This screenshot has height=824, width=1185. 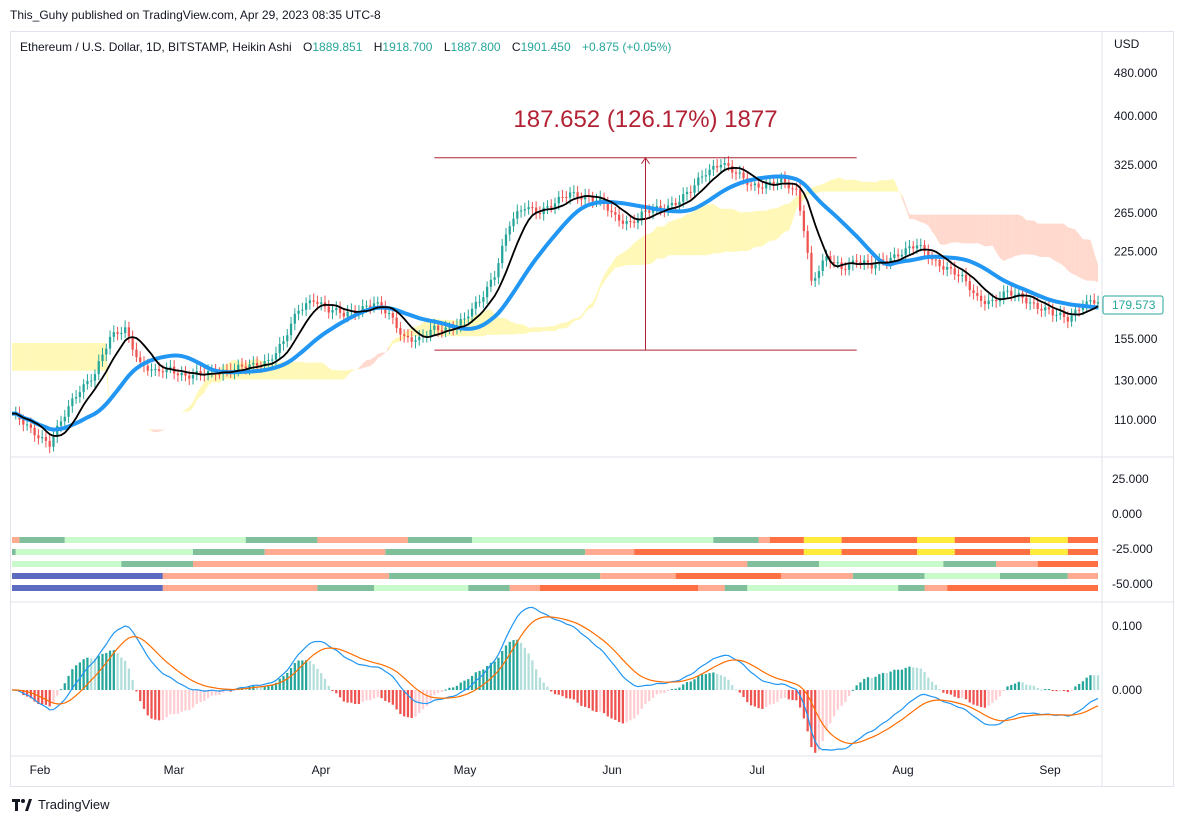 I want to click on price-tick-label: 265.000, so click(x=1136, y=213).